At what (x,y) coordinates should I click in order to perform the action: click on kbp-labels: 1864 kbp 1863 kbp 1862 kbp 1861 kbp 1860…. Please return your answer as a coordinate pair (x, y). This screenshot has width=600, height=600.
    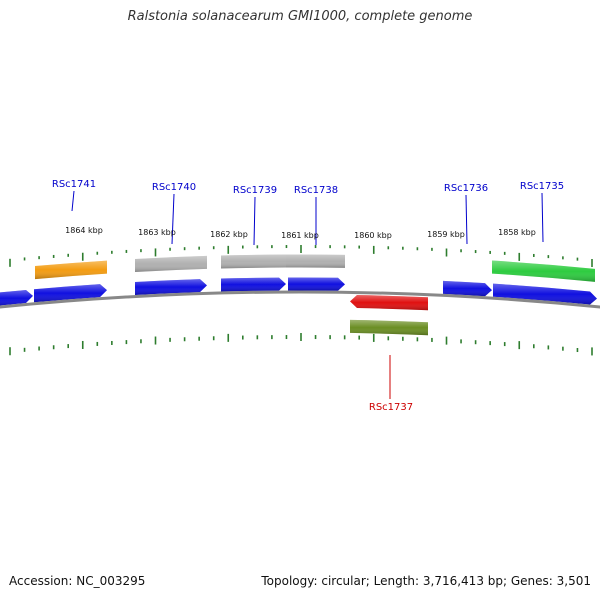
    Looking at the image, I should click on (300, 233).